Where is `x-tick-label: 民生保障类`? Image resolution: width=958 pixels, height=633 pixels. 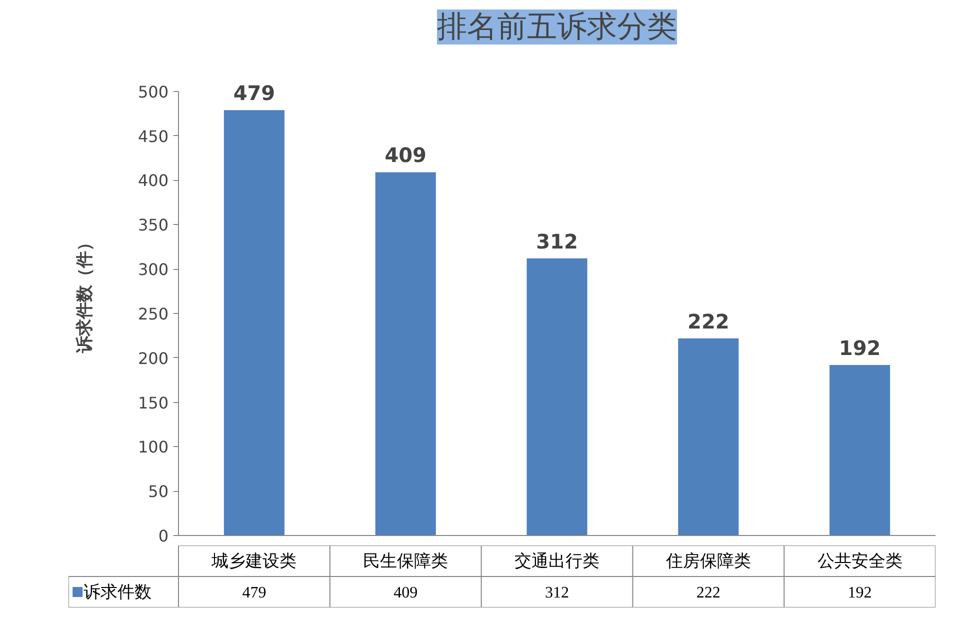 x-tick-label: 民生保障类 is located at coordinates (405, 561).